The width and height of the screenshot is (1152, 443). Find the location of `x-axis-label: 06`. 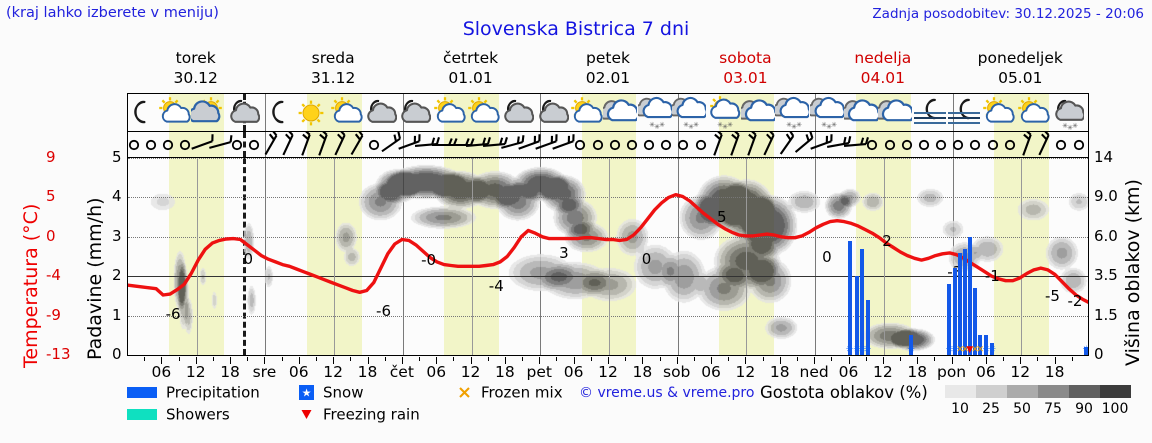

x-axis-label: 06 is located at coordinates (986, 372).